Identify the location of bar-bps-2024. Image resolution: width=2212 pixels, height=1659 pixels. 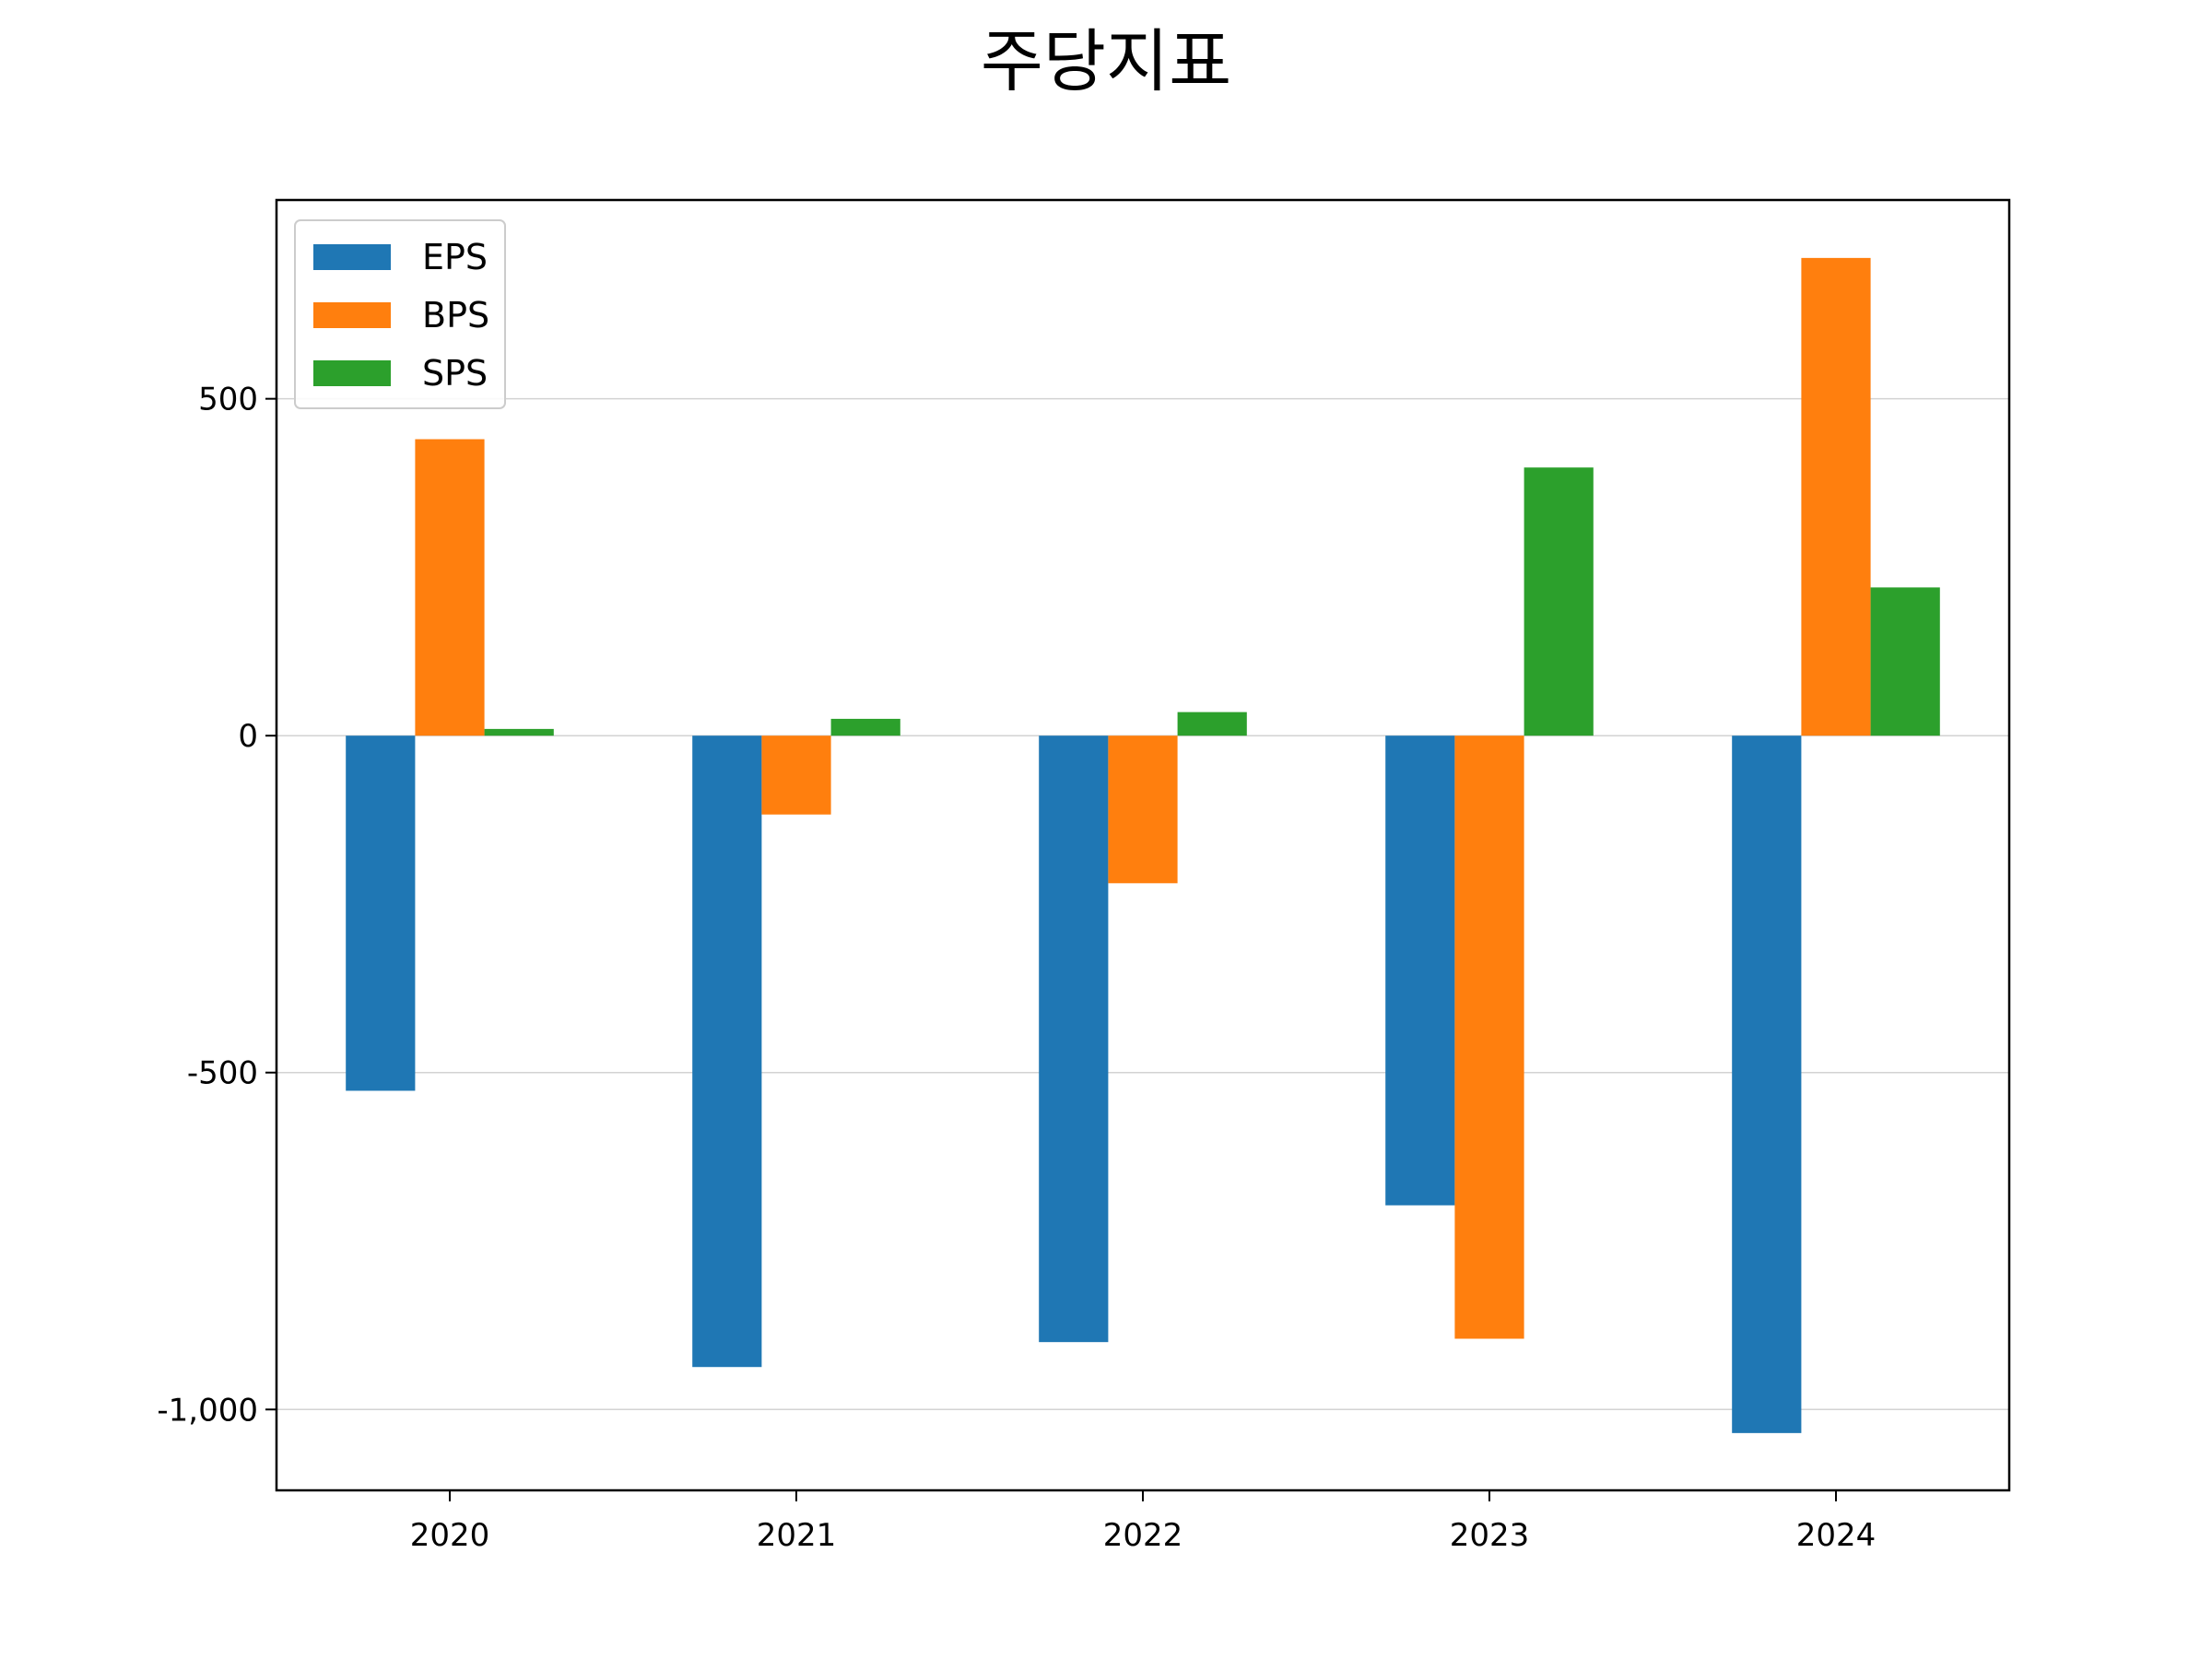
(1836, 496).